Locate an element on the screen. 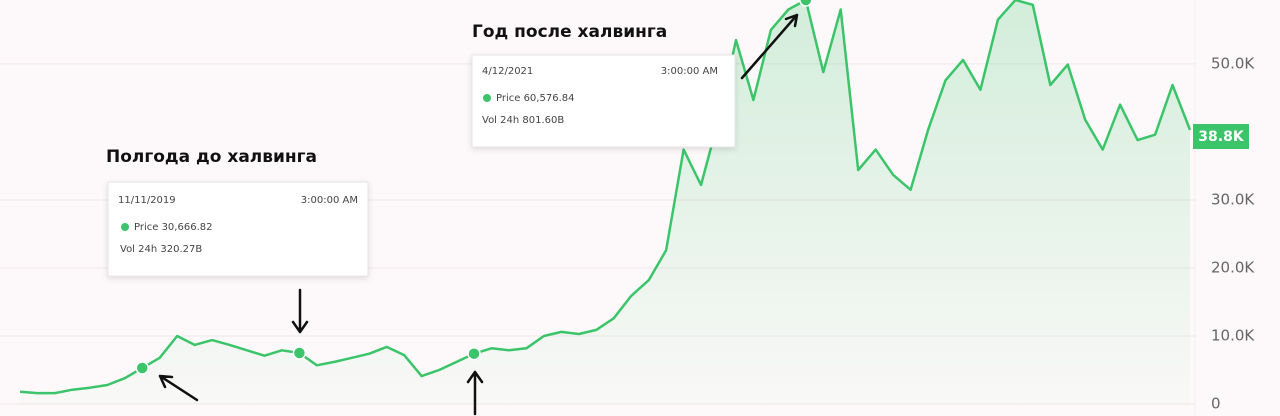 Image resolution: width=1280 pixels, height=416 pixels. y-tick-label: 20.0K is located at coordinates (1233, 267).